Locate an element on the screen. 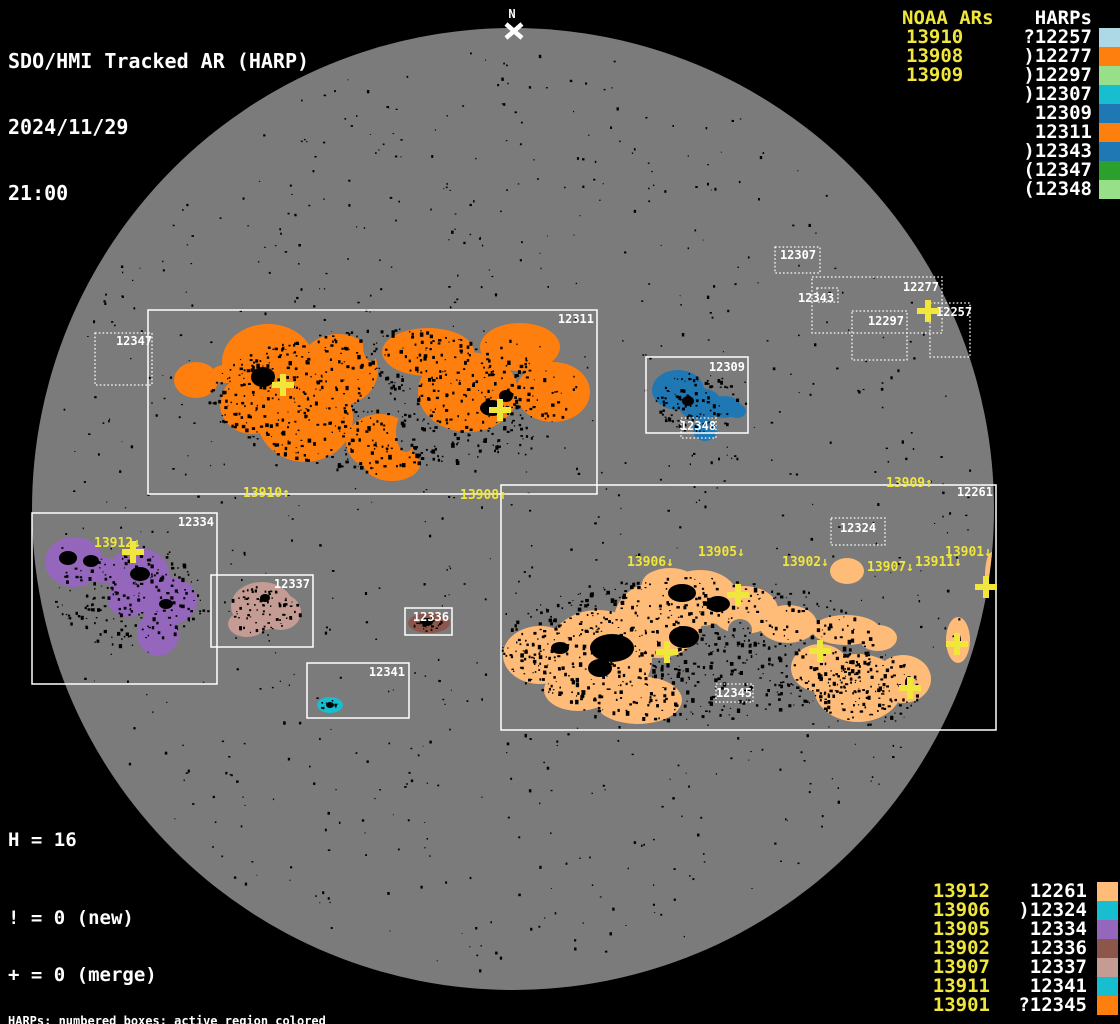  harp-legend-row: )12277 is located at coordinates (1064, 56).